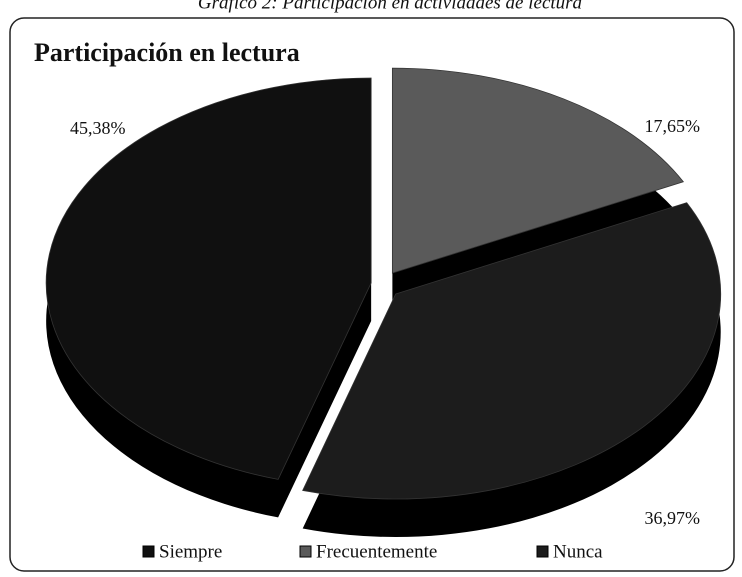  I want to click on slice, so click(537, 170).